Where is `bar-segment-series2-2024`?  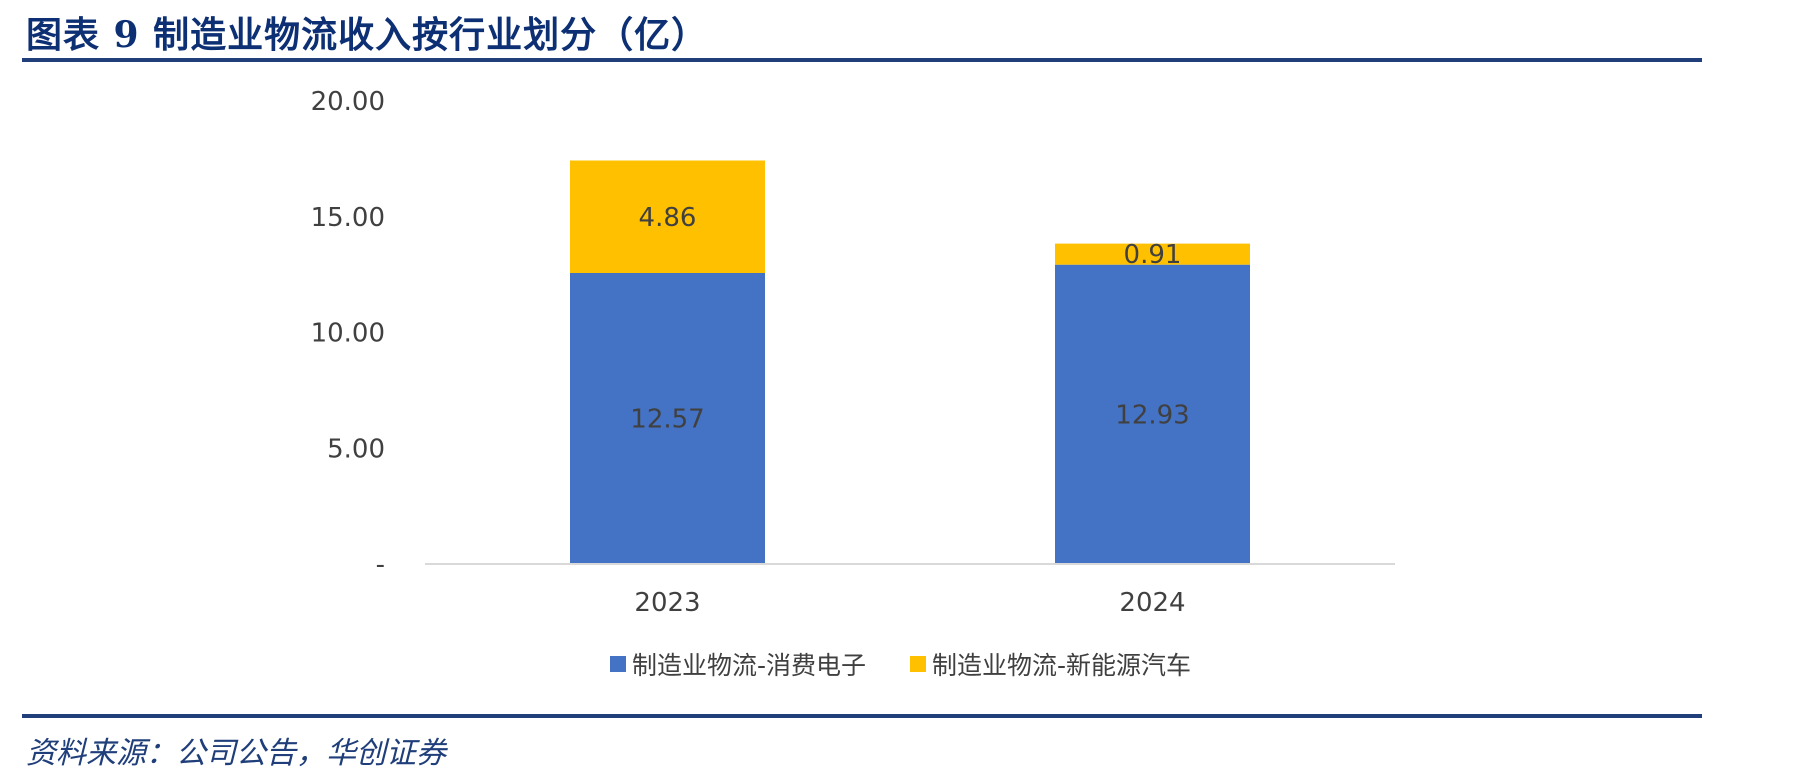 bar-segment-series2-2024 is located at coordinates (1152, 254).